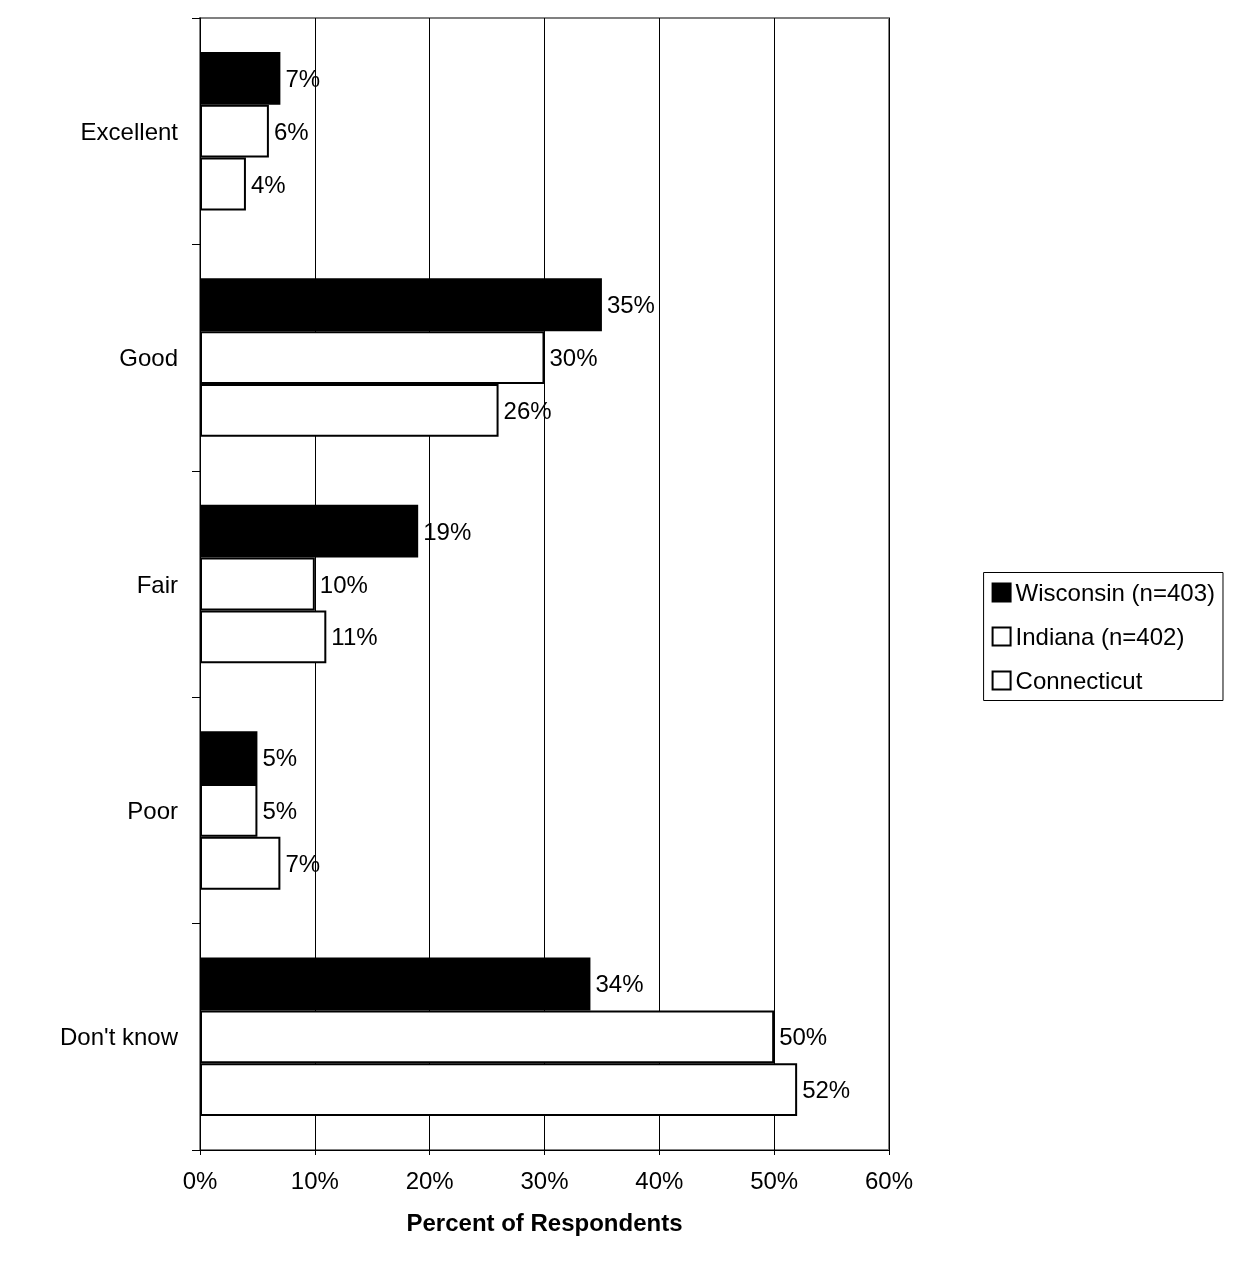  What do you see at coordinates (774, 1180) in the screenshot?
I see `x-tick-label: 50%` at bounding box center [774, 1180].